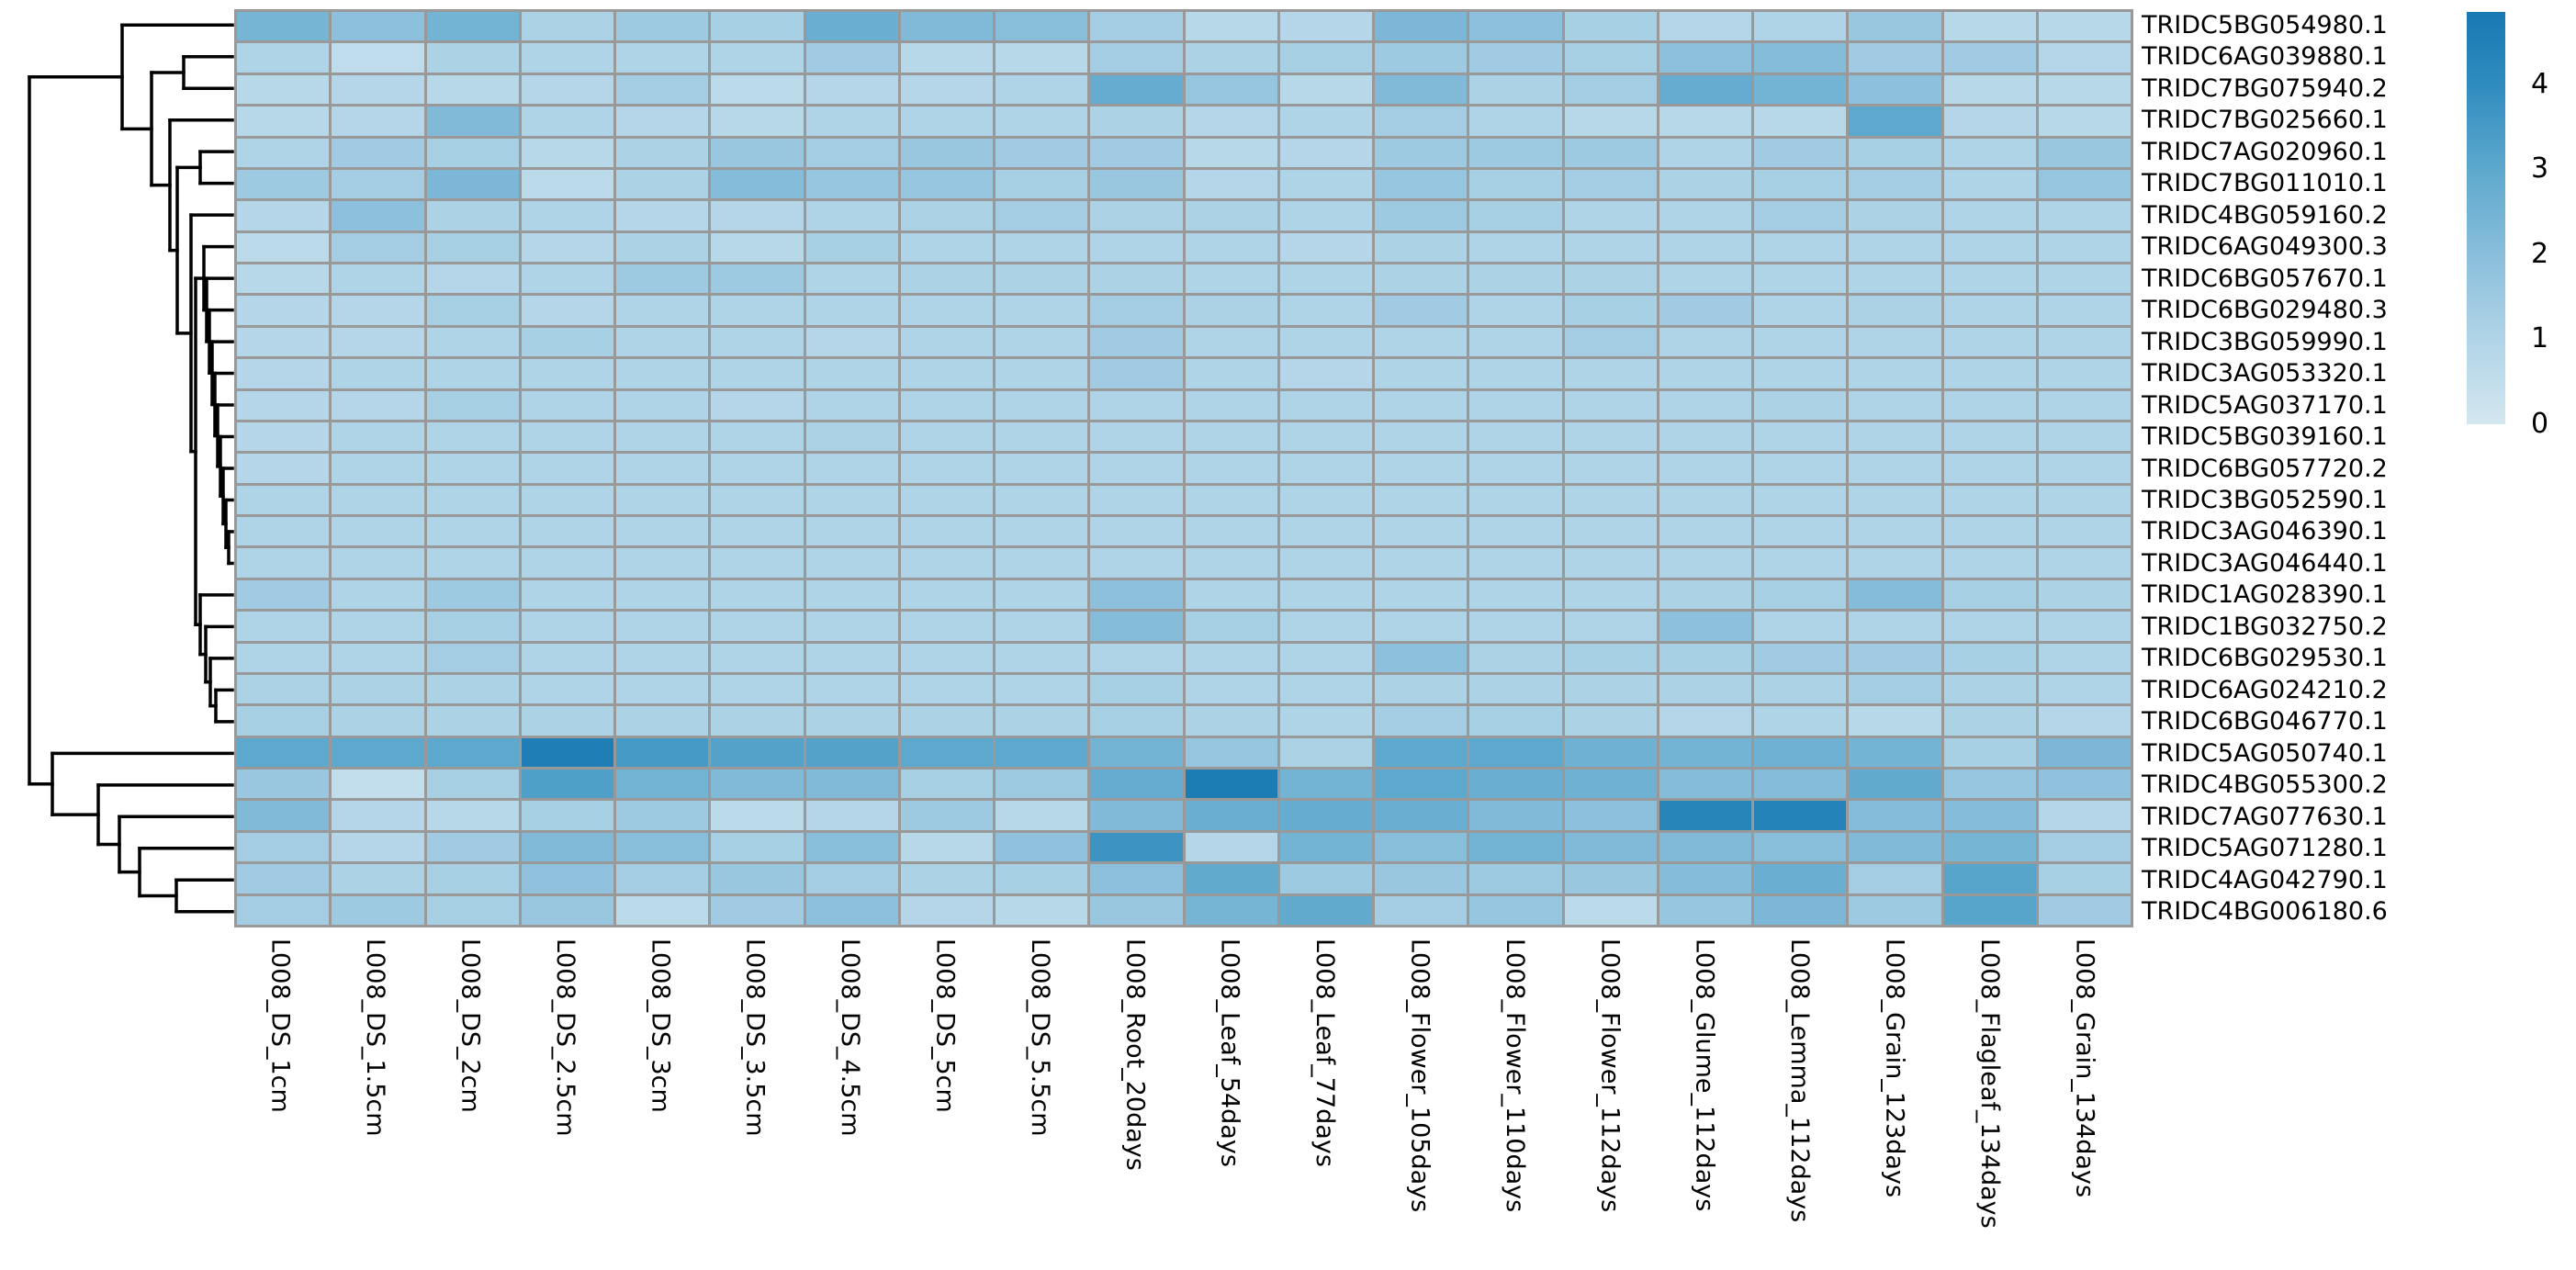 The image size is (2576, 1270). Describe the element at coordinates (755, 1037) in the screenshot. I see `column-label: L008_DS_3.5cm` at that location.